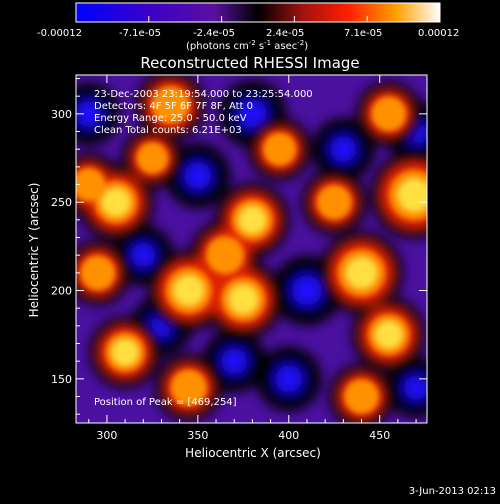 Image resolution: width=500 pixels, height=504 pixels. What do you see at coordinates (61, 247) in the screenshot?
I see `y-tick-labels: 150 200 250 300` at bounding box center [61, 247].